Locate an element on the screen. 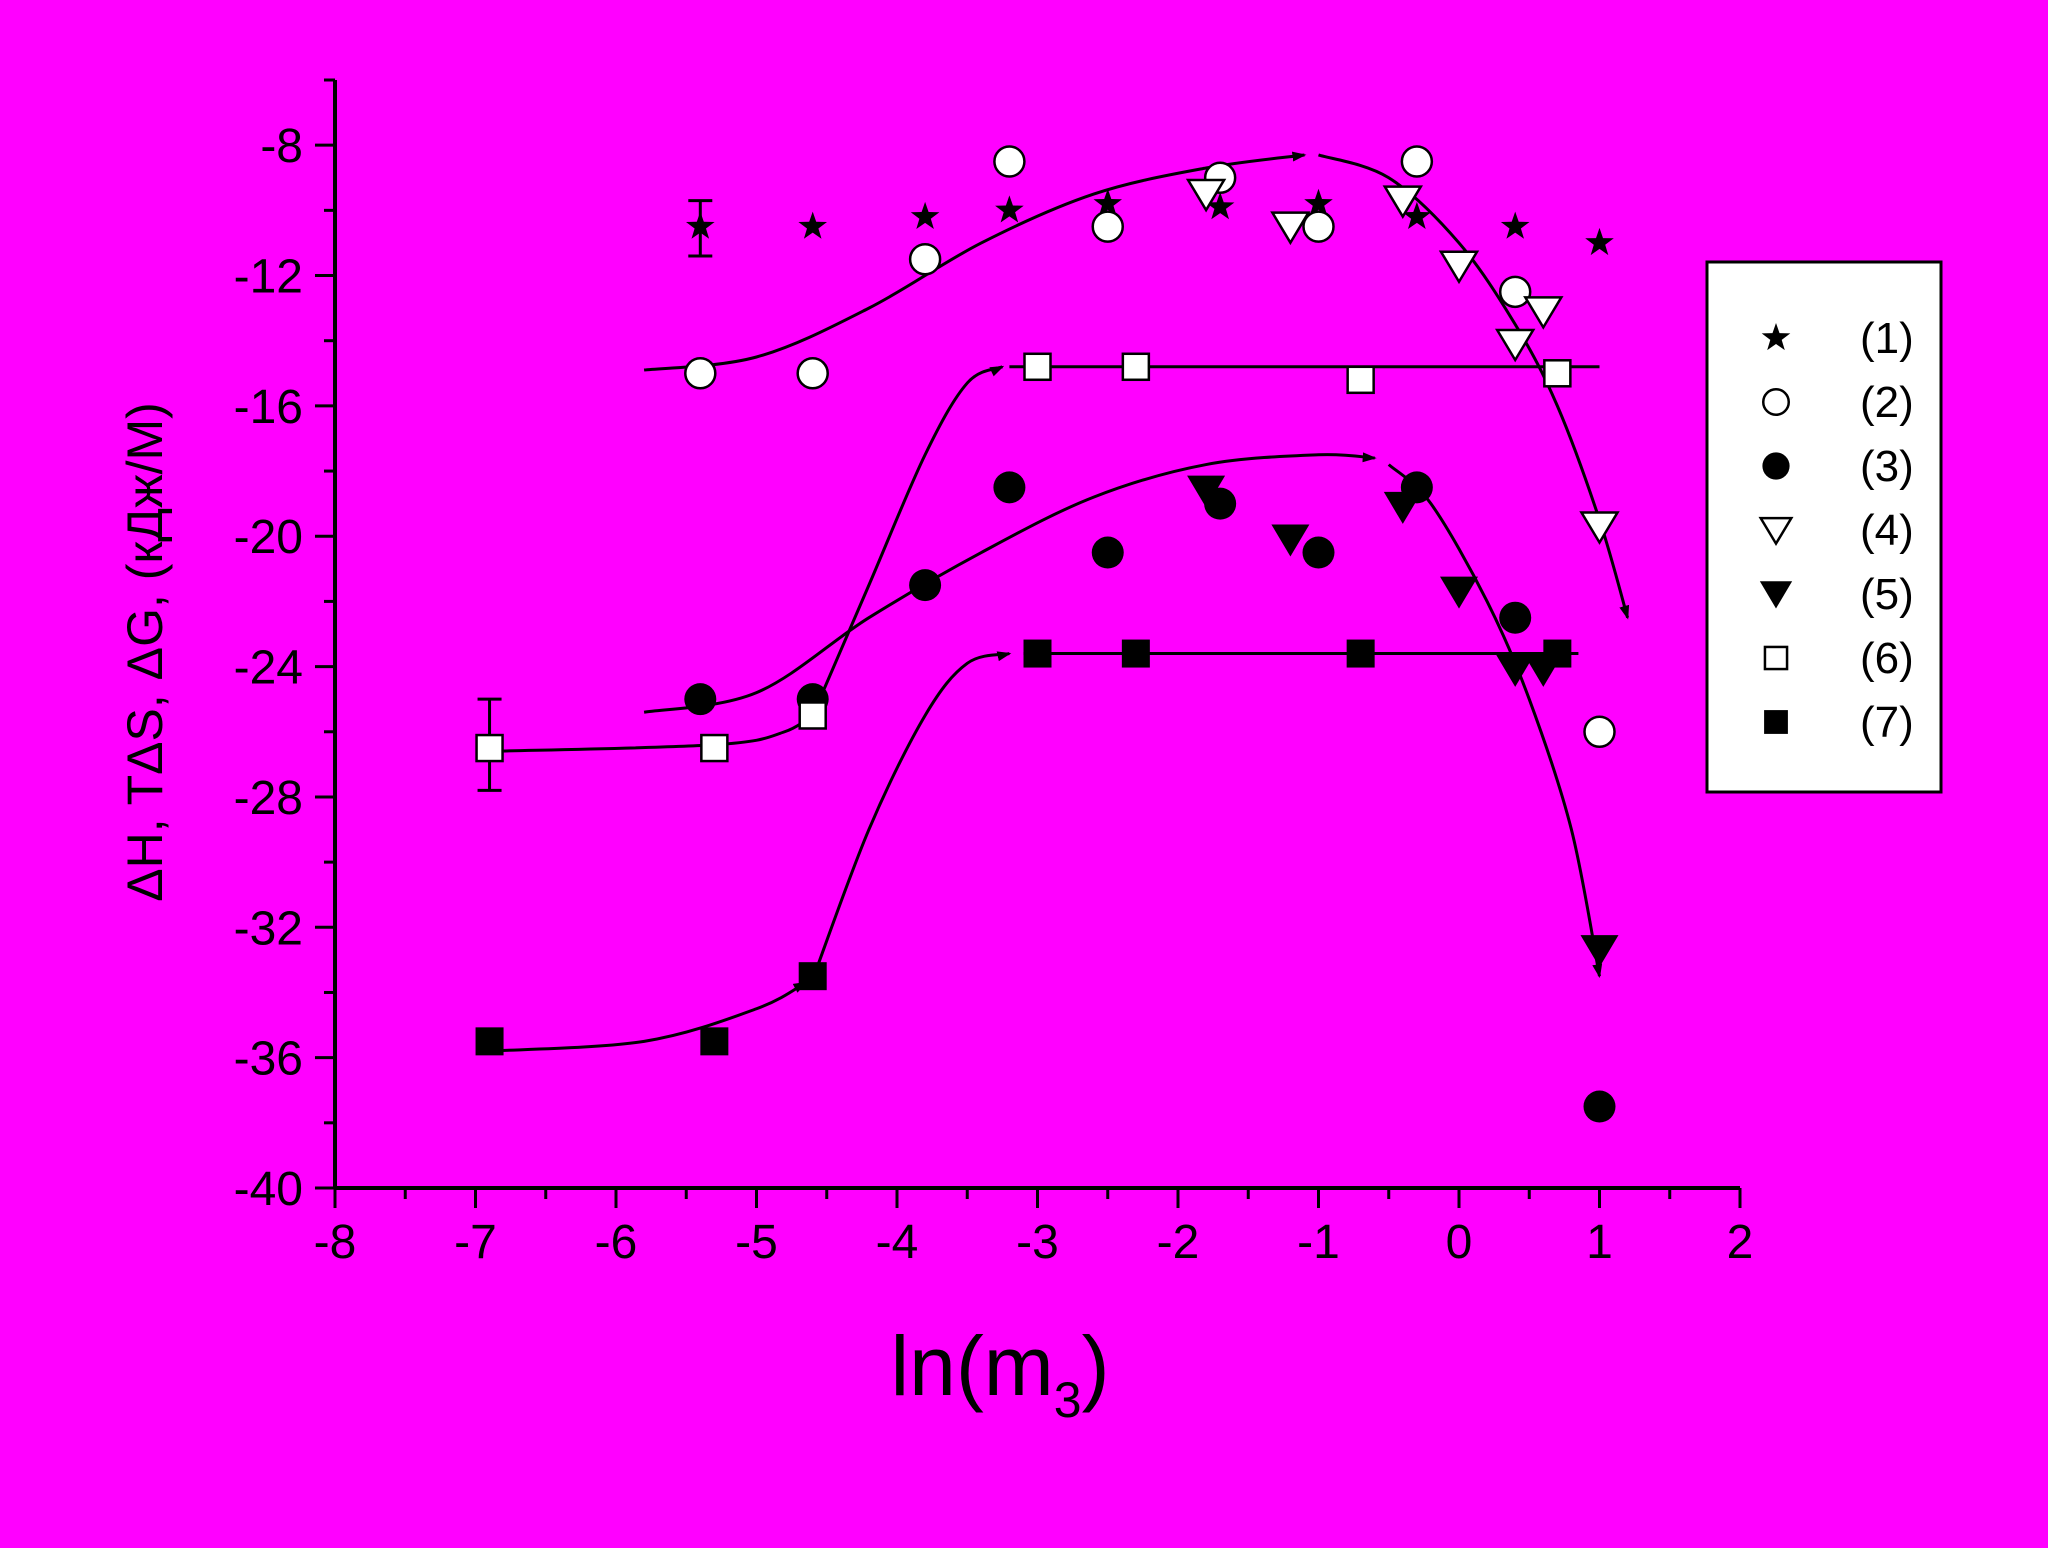 The image size is (2048, 1548). legend-label: (1) is located at coordinates (1887, 338).